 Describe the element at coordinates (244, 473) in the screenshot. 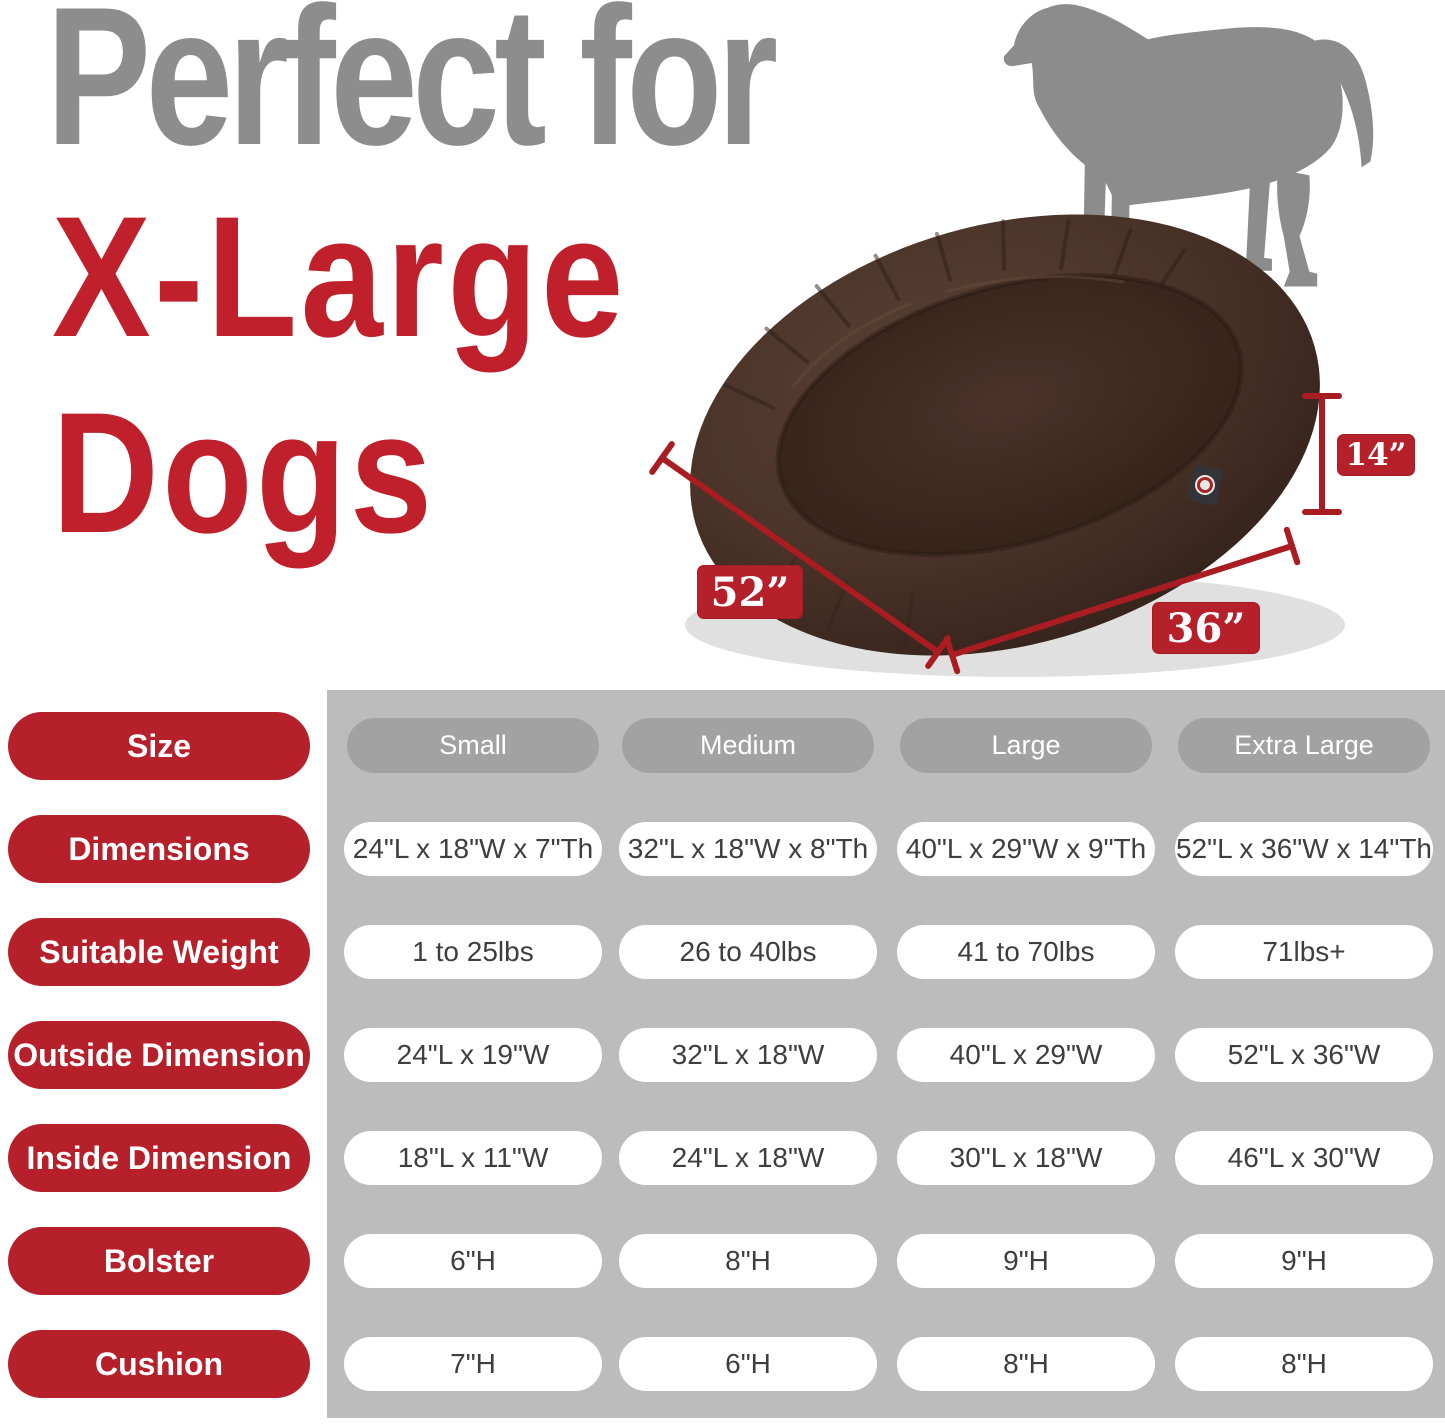

I see `hero-title-red-line2: Dogs` at that location.